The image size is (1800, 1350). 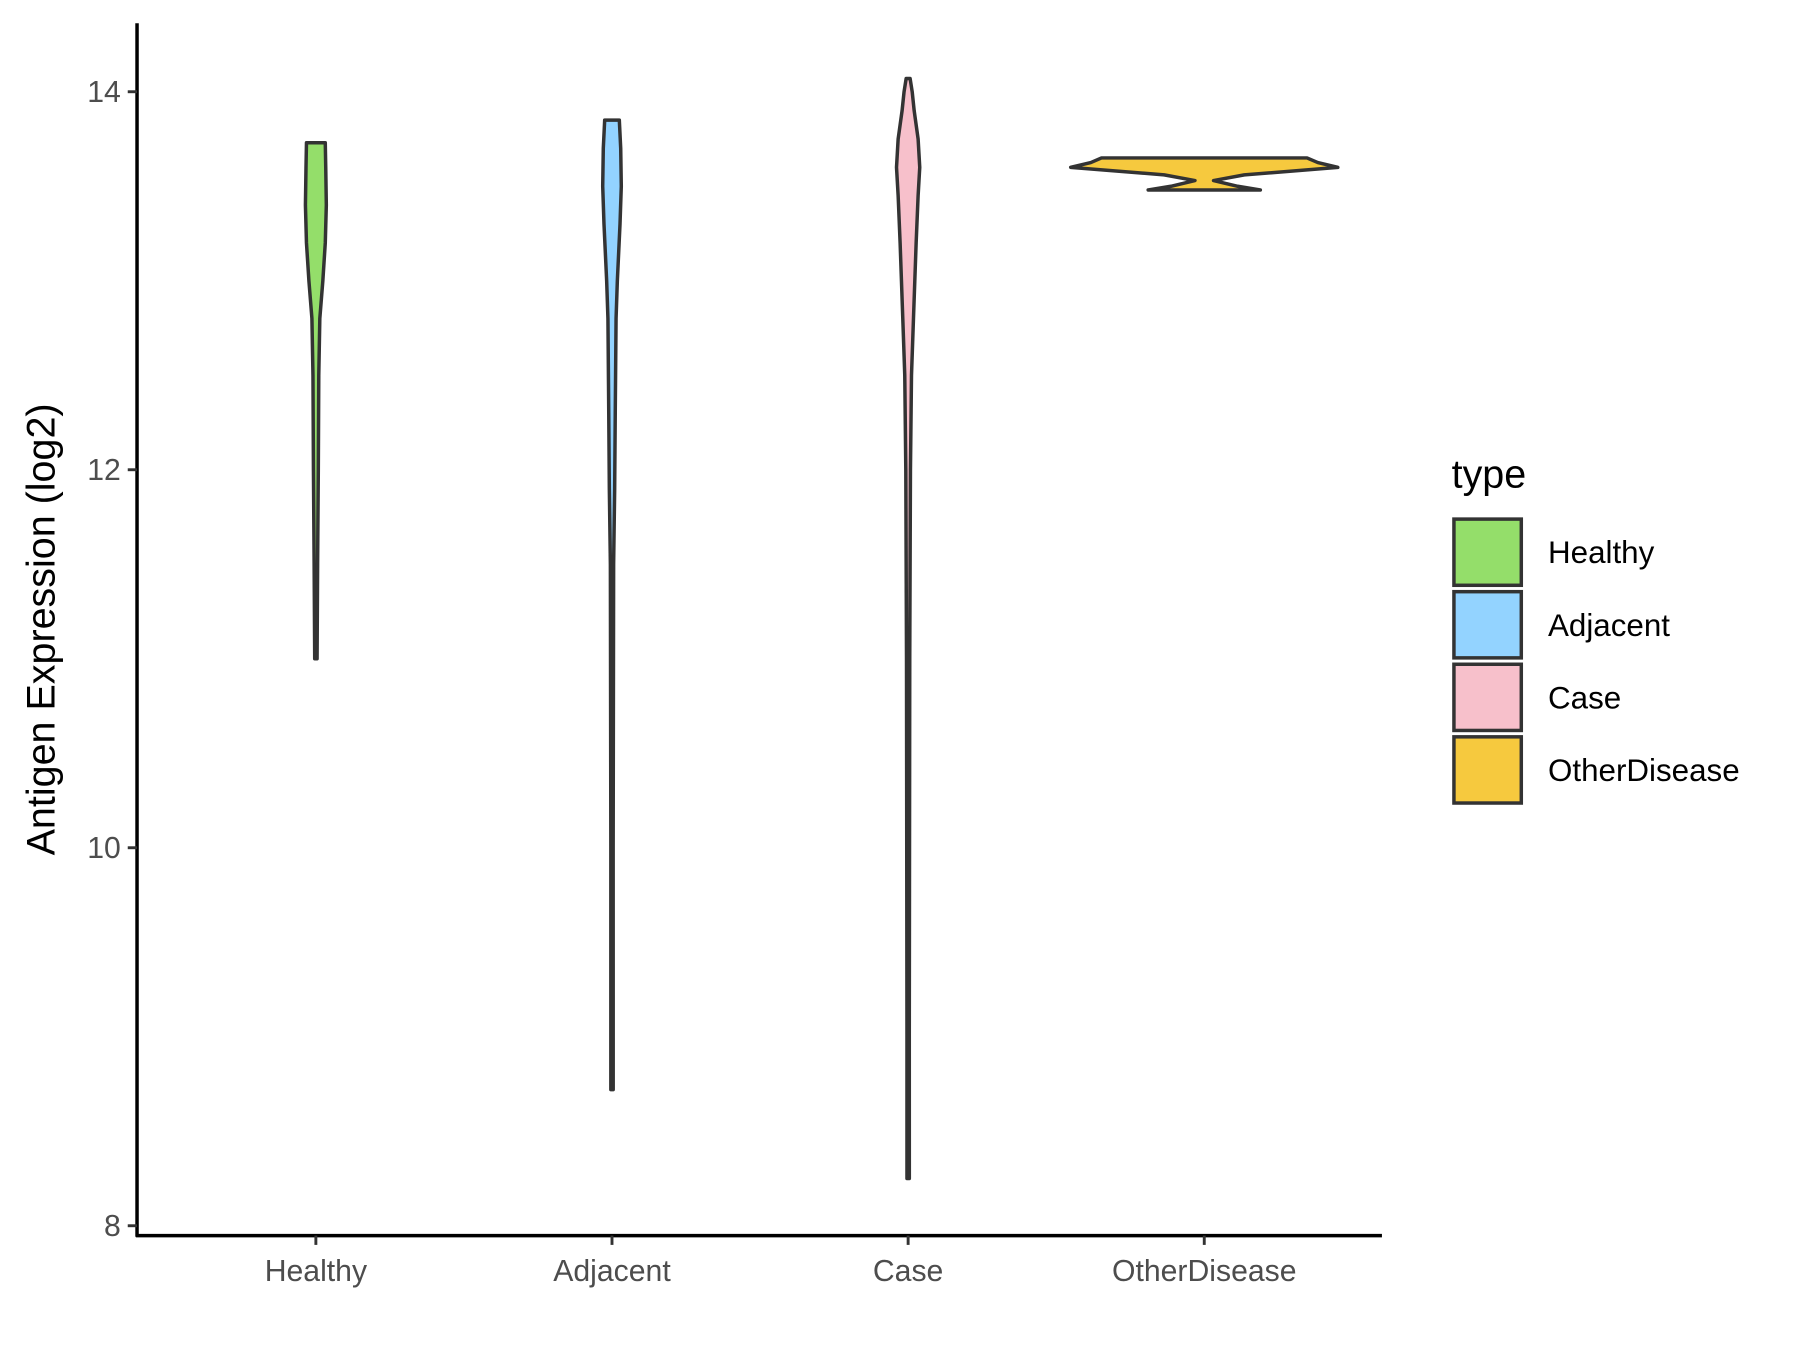 I want to click on legend-label: Healthy, so click(x=1601, y=552).